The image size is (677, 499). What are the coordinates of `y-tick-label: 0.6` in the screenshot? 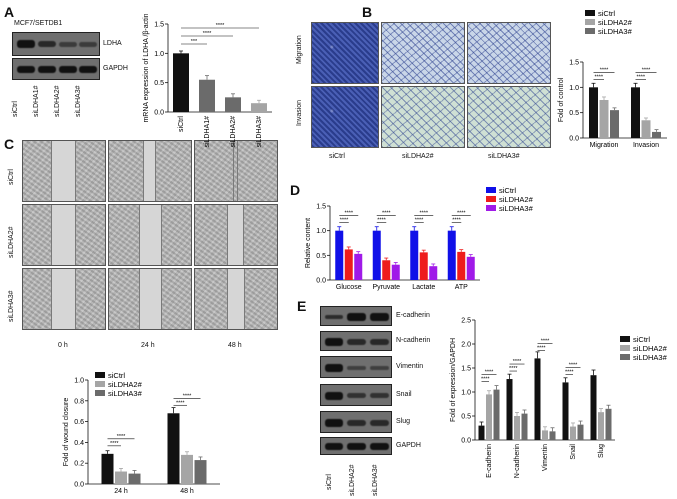 It's located at (79, 422).